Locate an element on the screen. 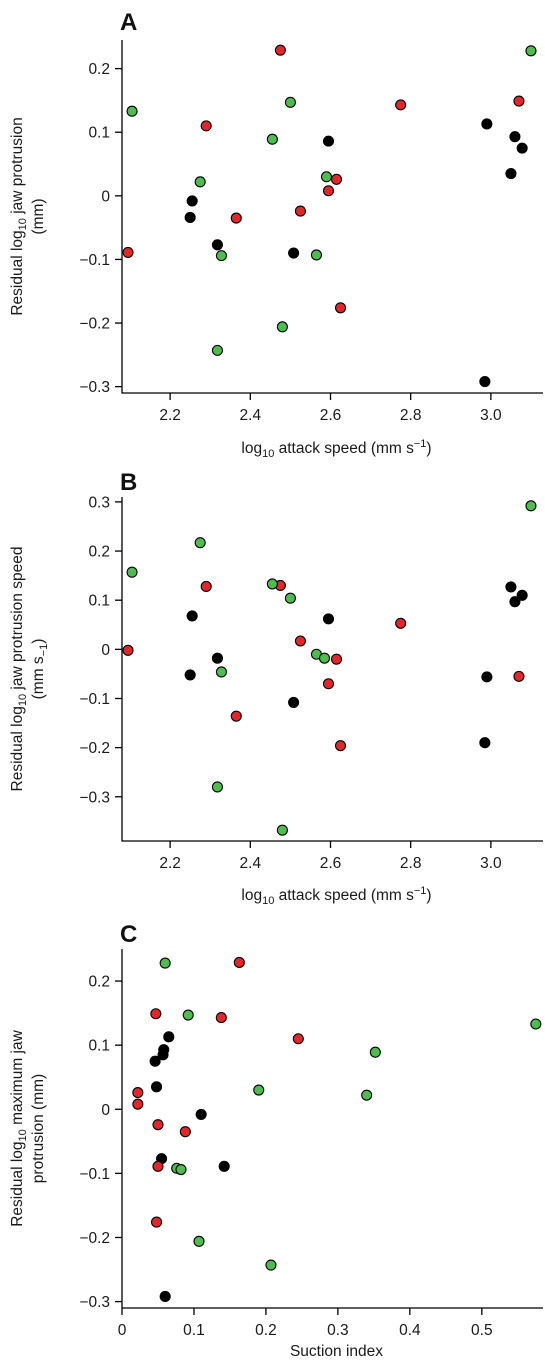 The width and height of the screenshot is (545, 1363). x-tick-label: 2.6 is located at coordinates (331, 863).